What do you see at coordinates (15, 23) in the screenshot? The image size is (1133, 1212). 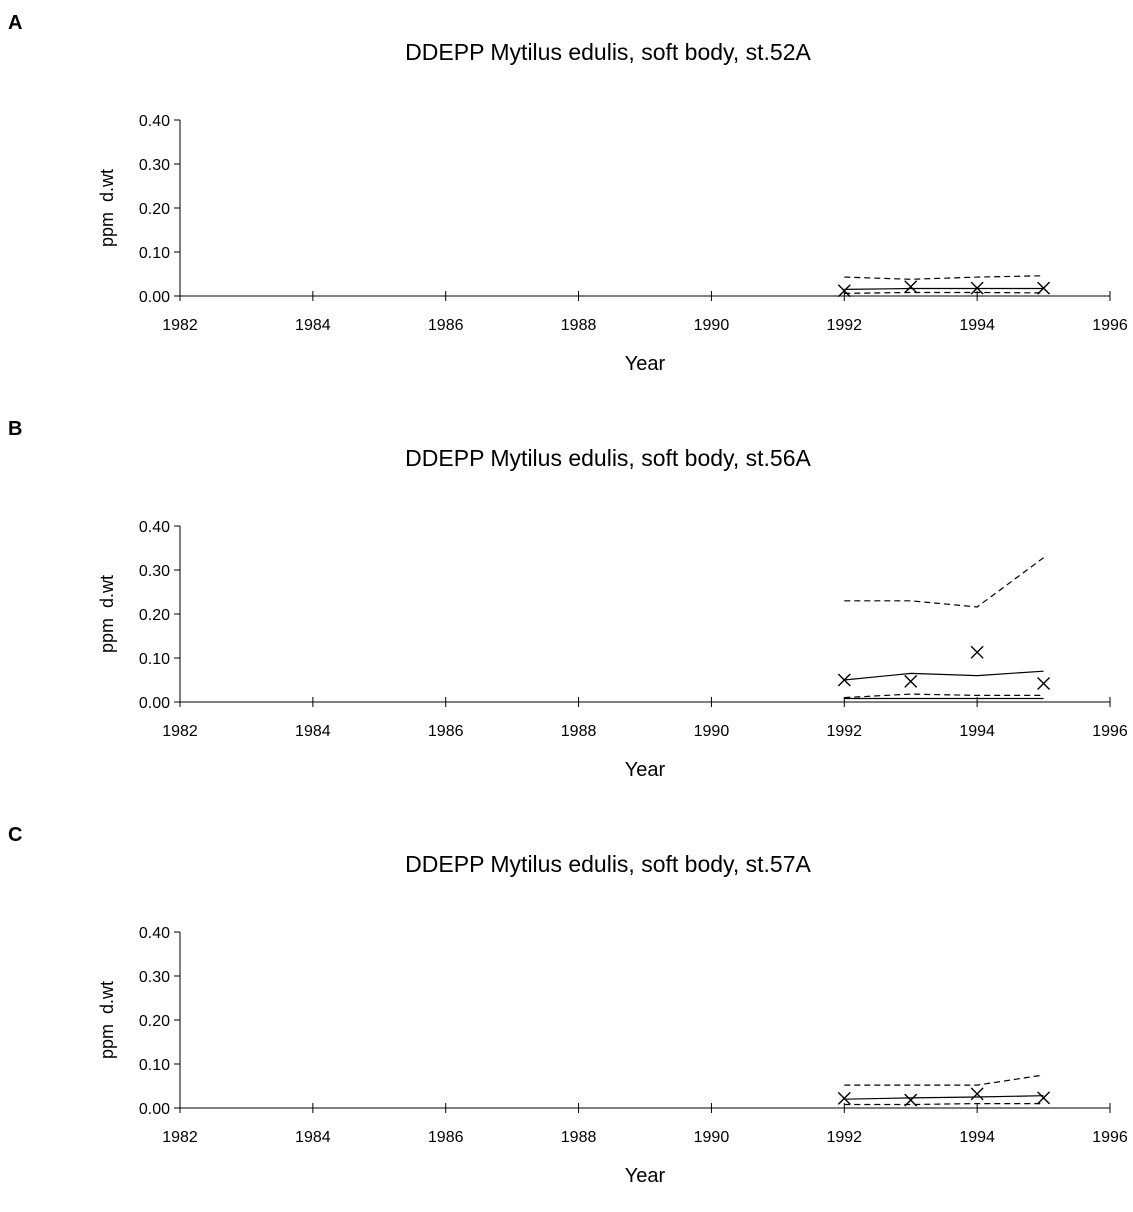 I see `panel-letter: A` at bounding box center [15, 23].